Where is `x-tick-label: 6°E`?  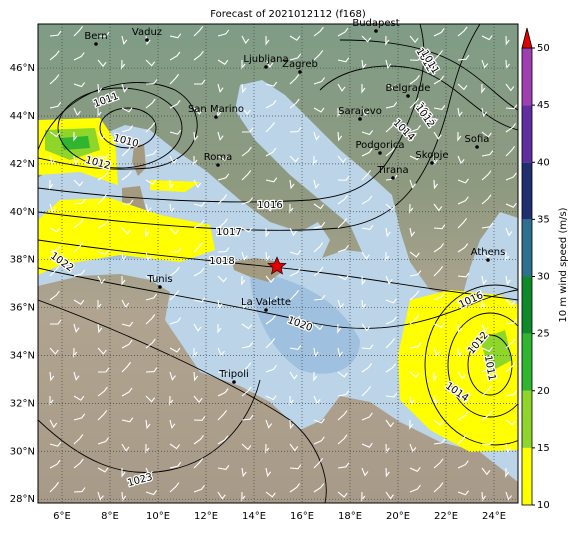
x-tick-label: 6°E is located at coordinates (62, 516).